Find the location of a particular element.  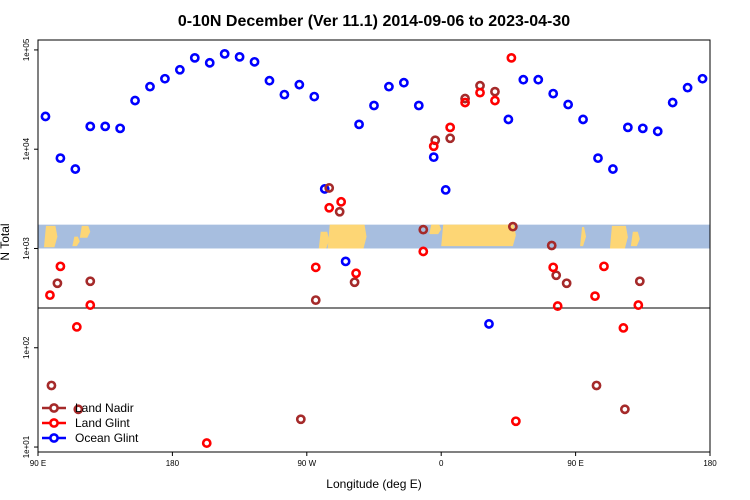

y-axis: 1e+01 1e+02 1e+03 1e+04 1e+05 is located at coordinates (30, 248).